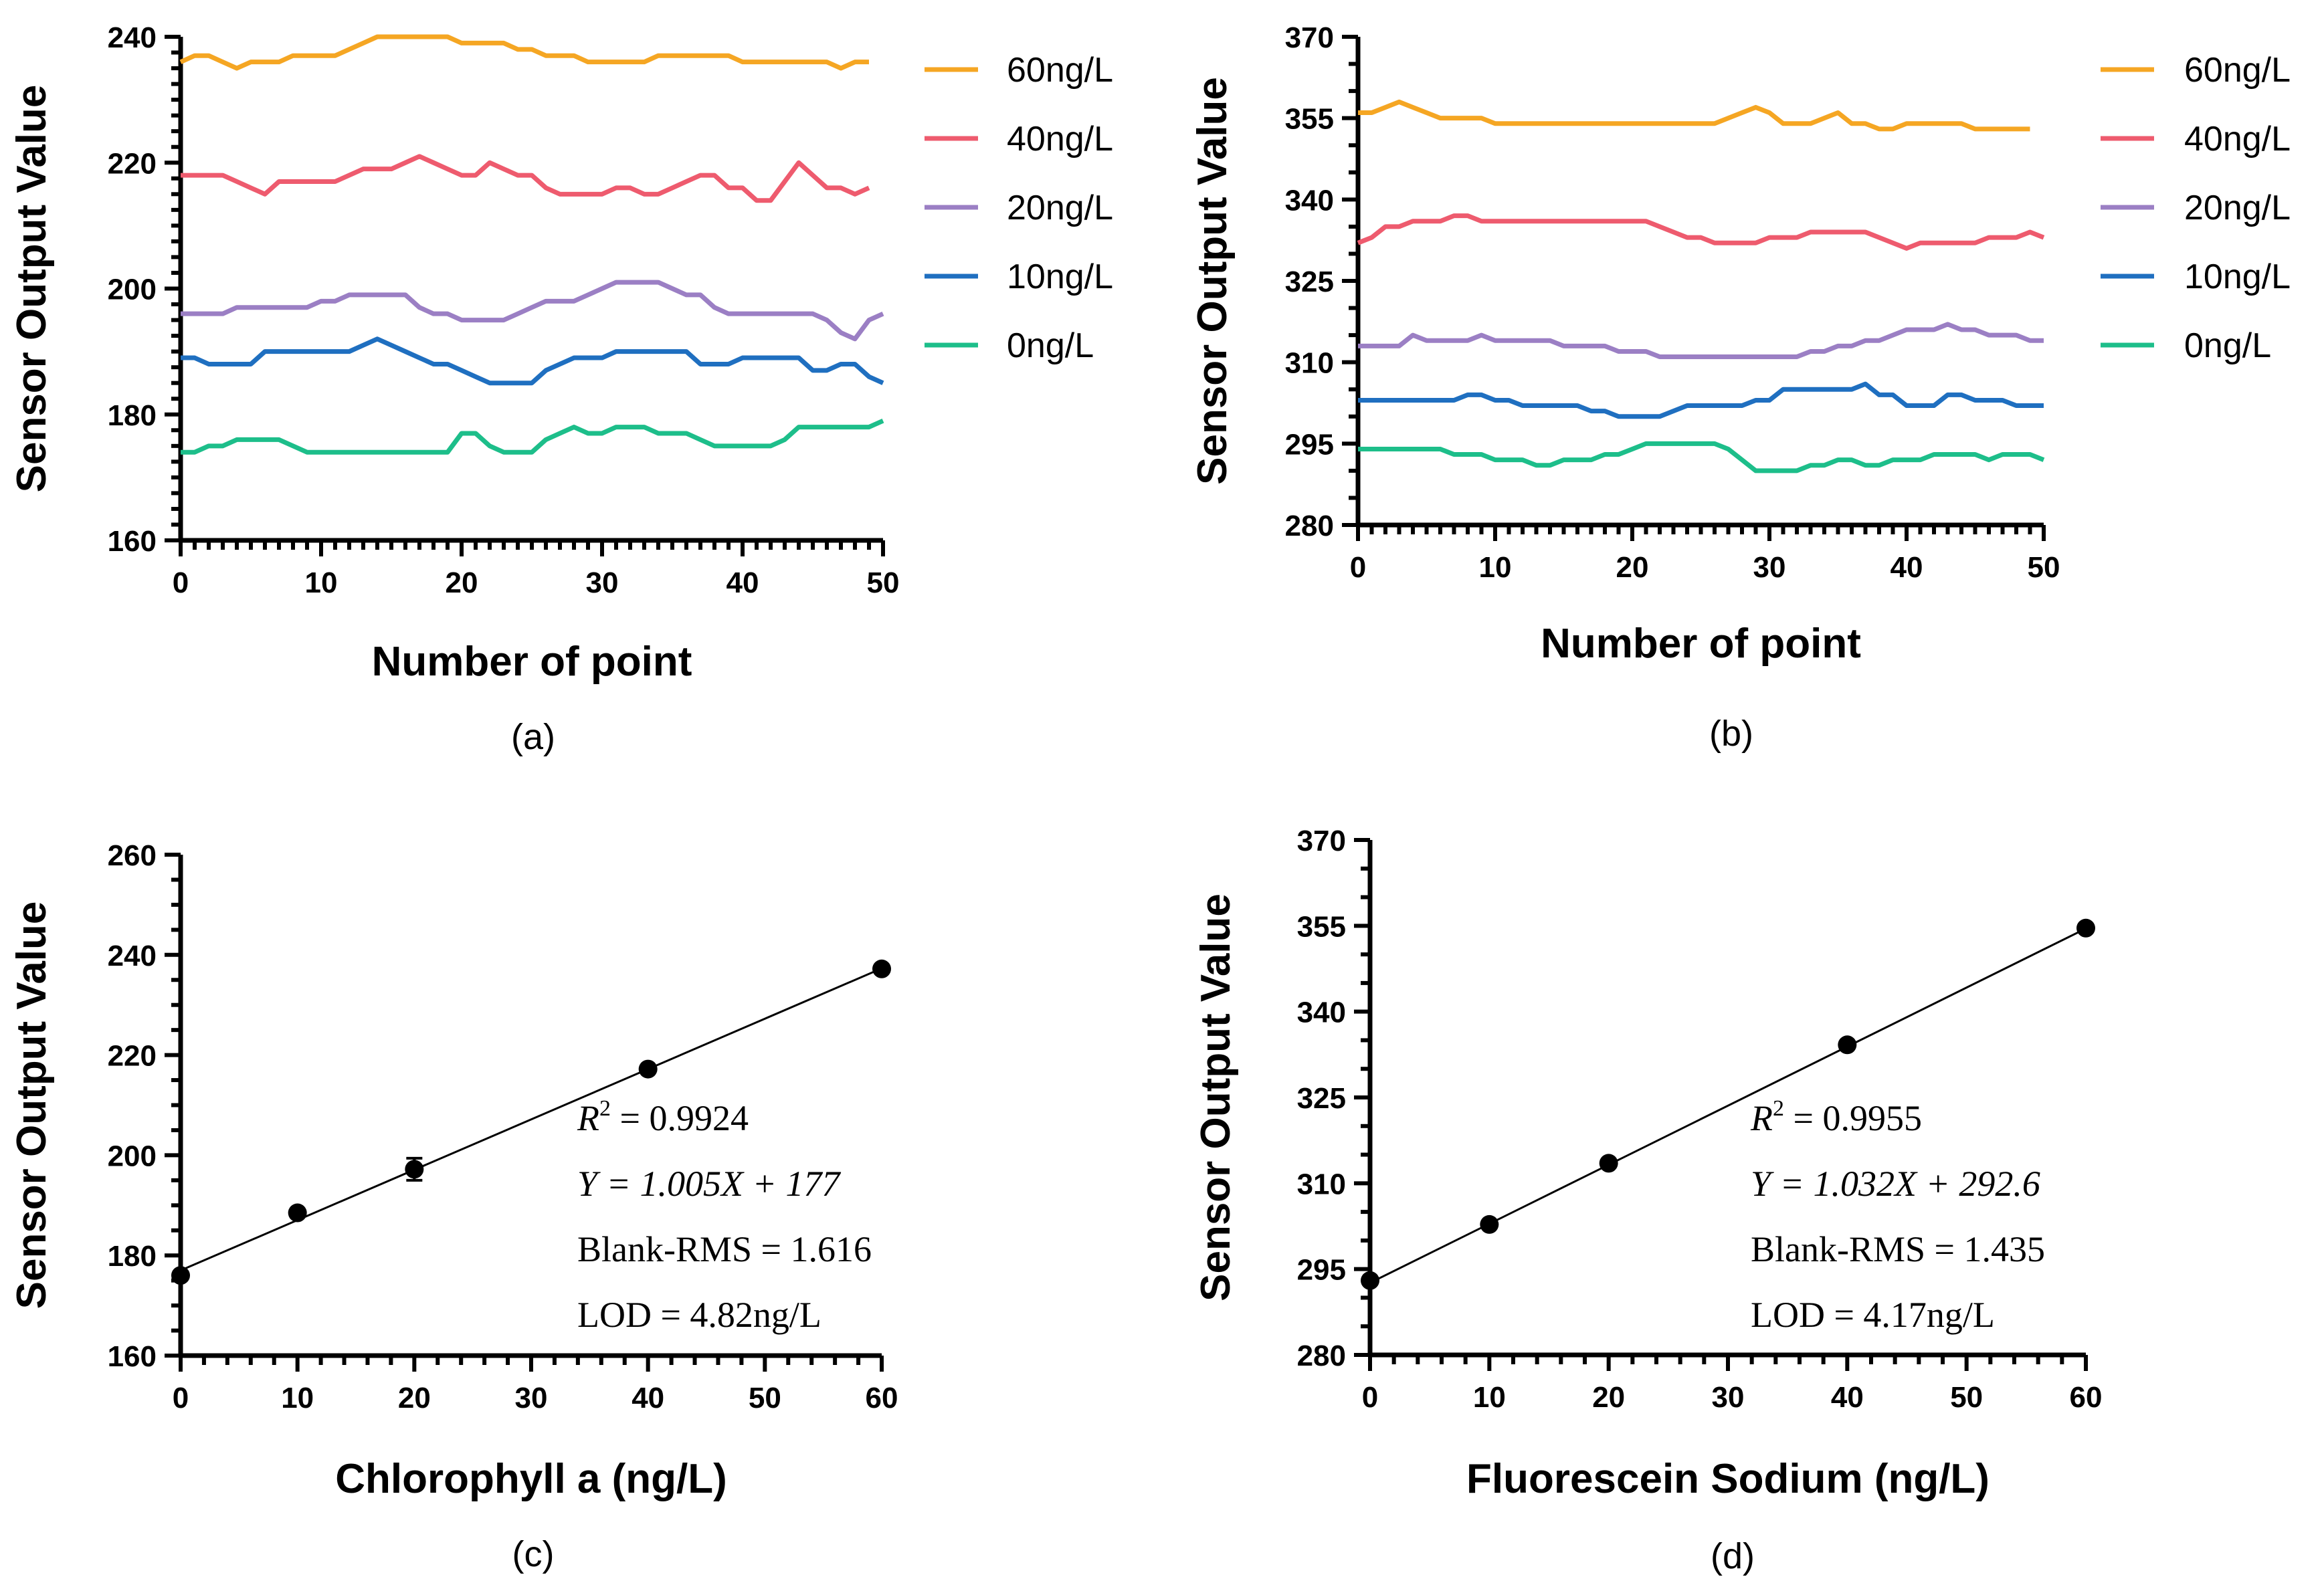 The width and height of the screenshot is (2324, 1591). I want to click on lod-annotation: LOD = 4.82ng/L, so click(699, 1315).